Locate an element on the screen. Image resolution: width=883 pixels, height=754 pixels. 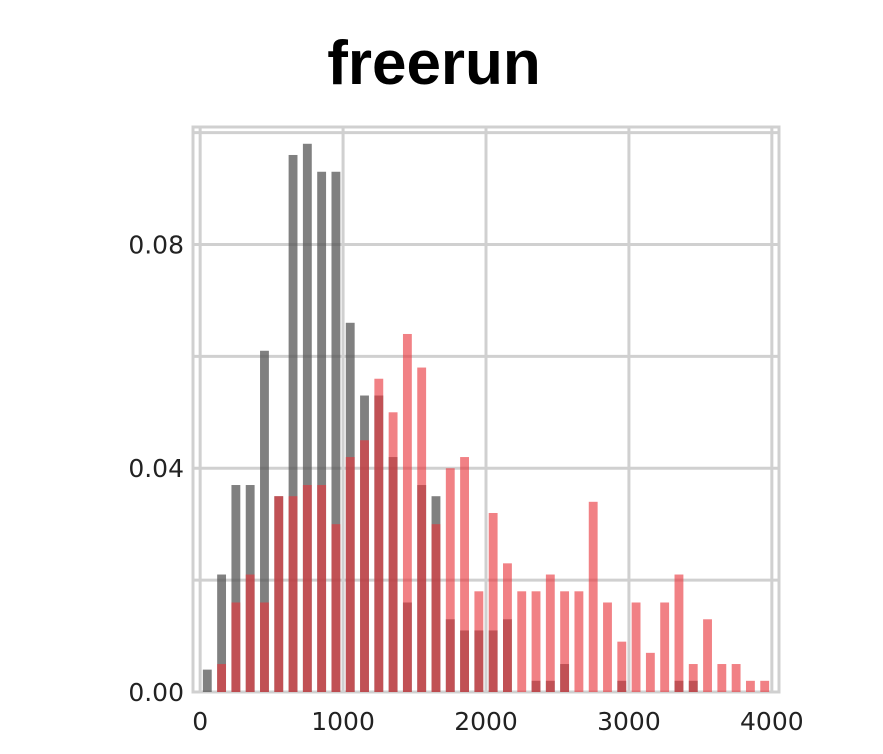
x-tick-label: 0 is located at coordinates (200, 721).